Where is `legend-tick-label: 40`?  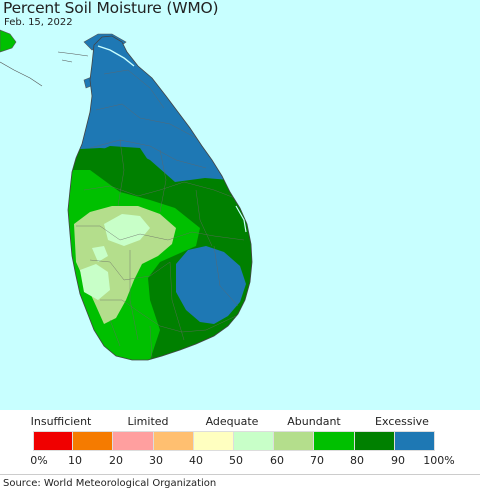
legend-tick-label: 40 is located at coordinates (196, 460).